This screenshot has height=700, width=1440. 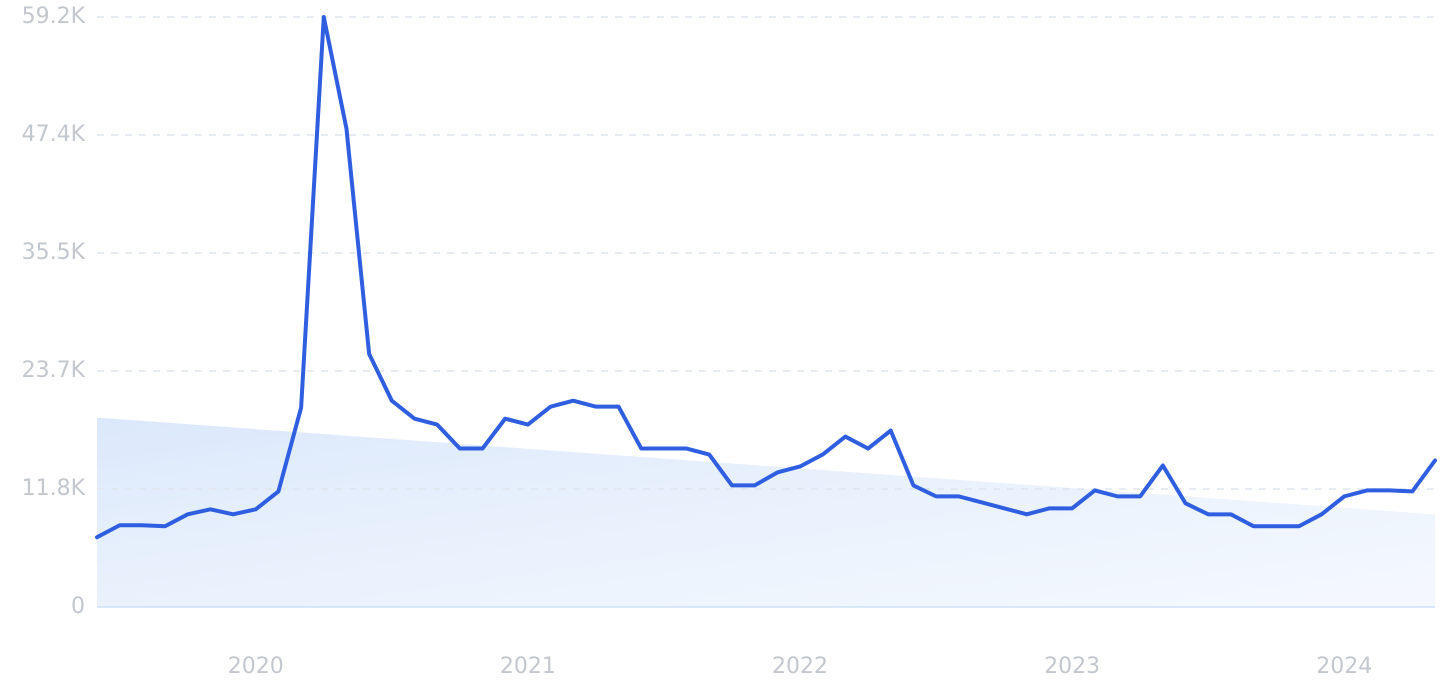 What do you see at coordinates (1344, 666) in the screenshot?
I see `x-tick-label: 2024` at bounding box center [1344, 666].